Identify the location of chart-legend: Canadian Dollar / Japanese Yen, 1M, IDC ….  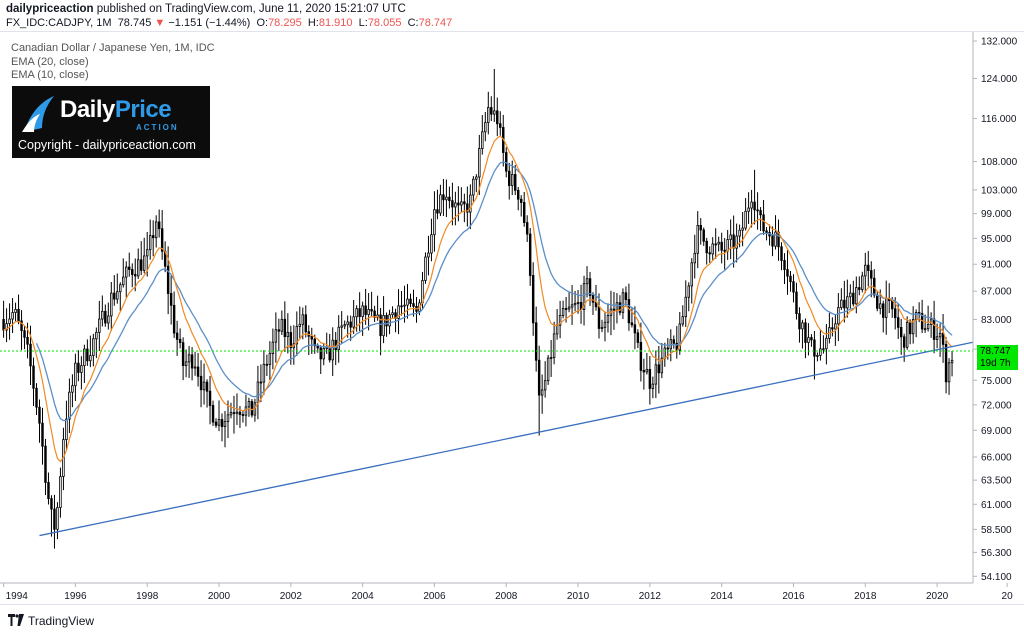
(113, 62).